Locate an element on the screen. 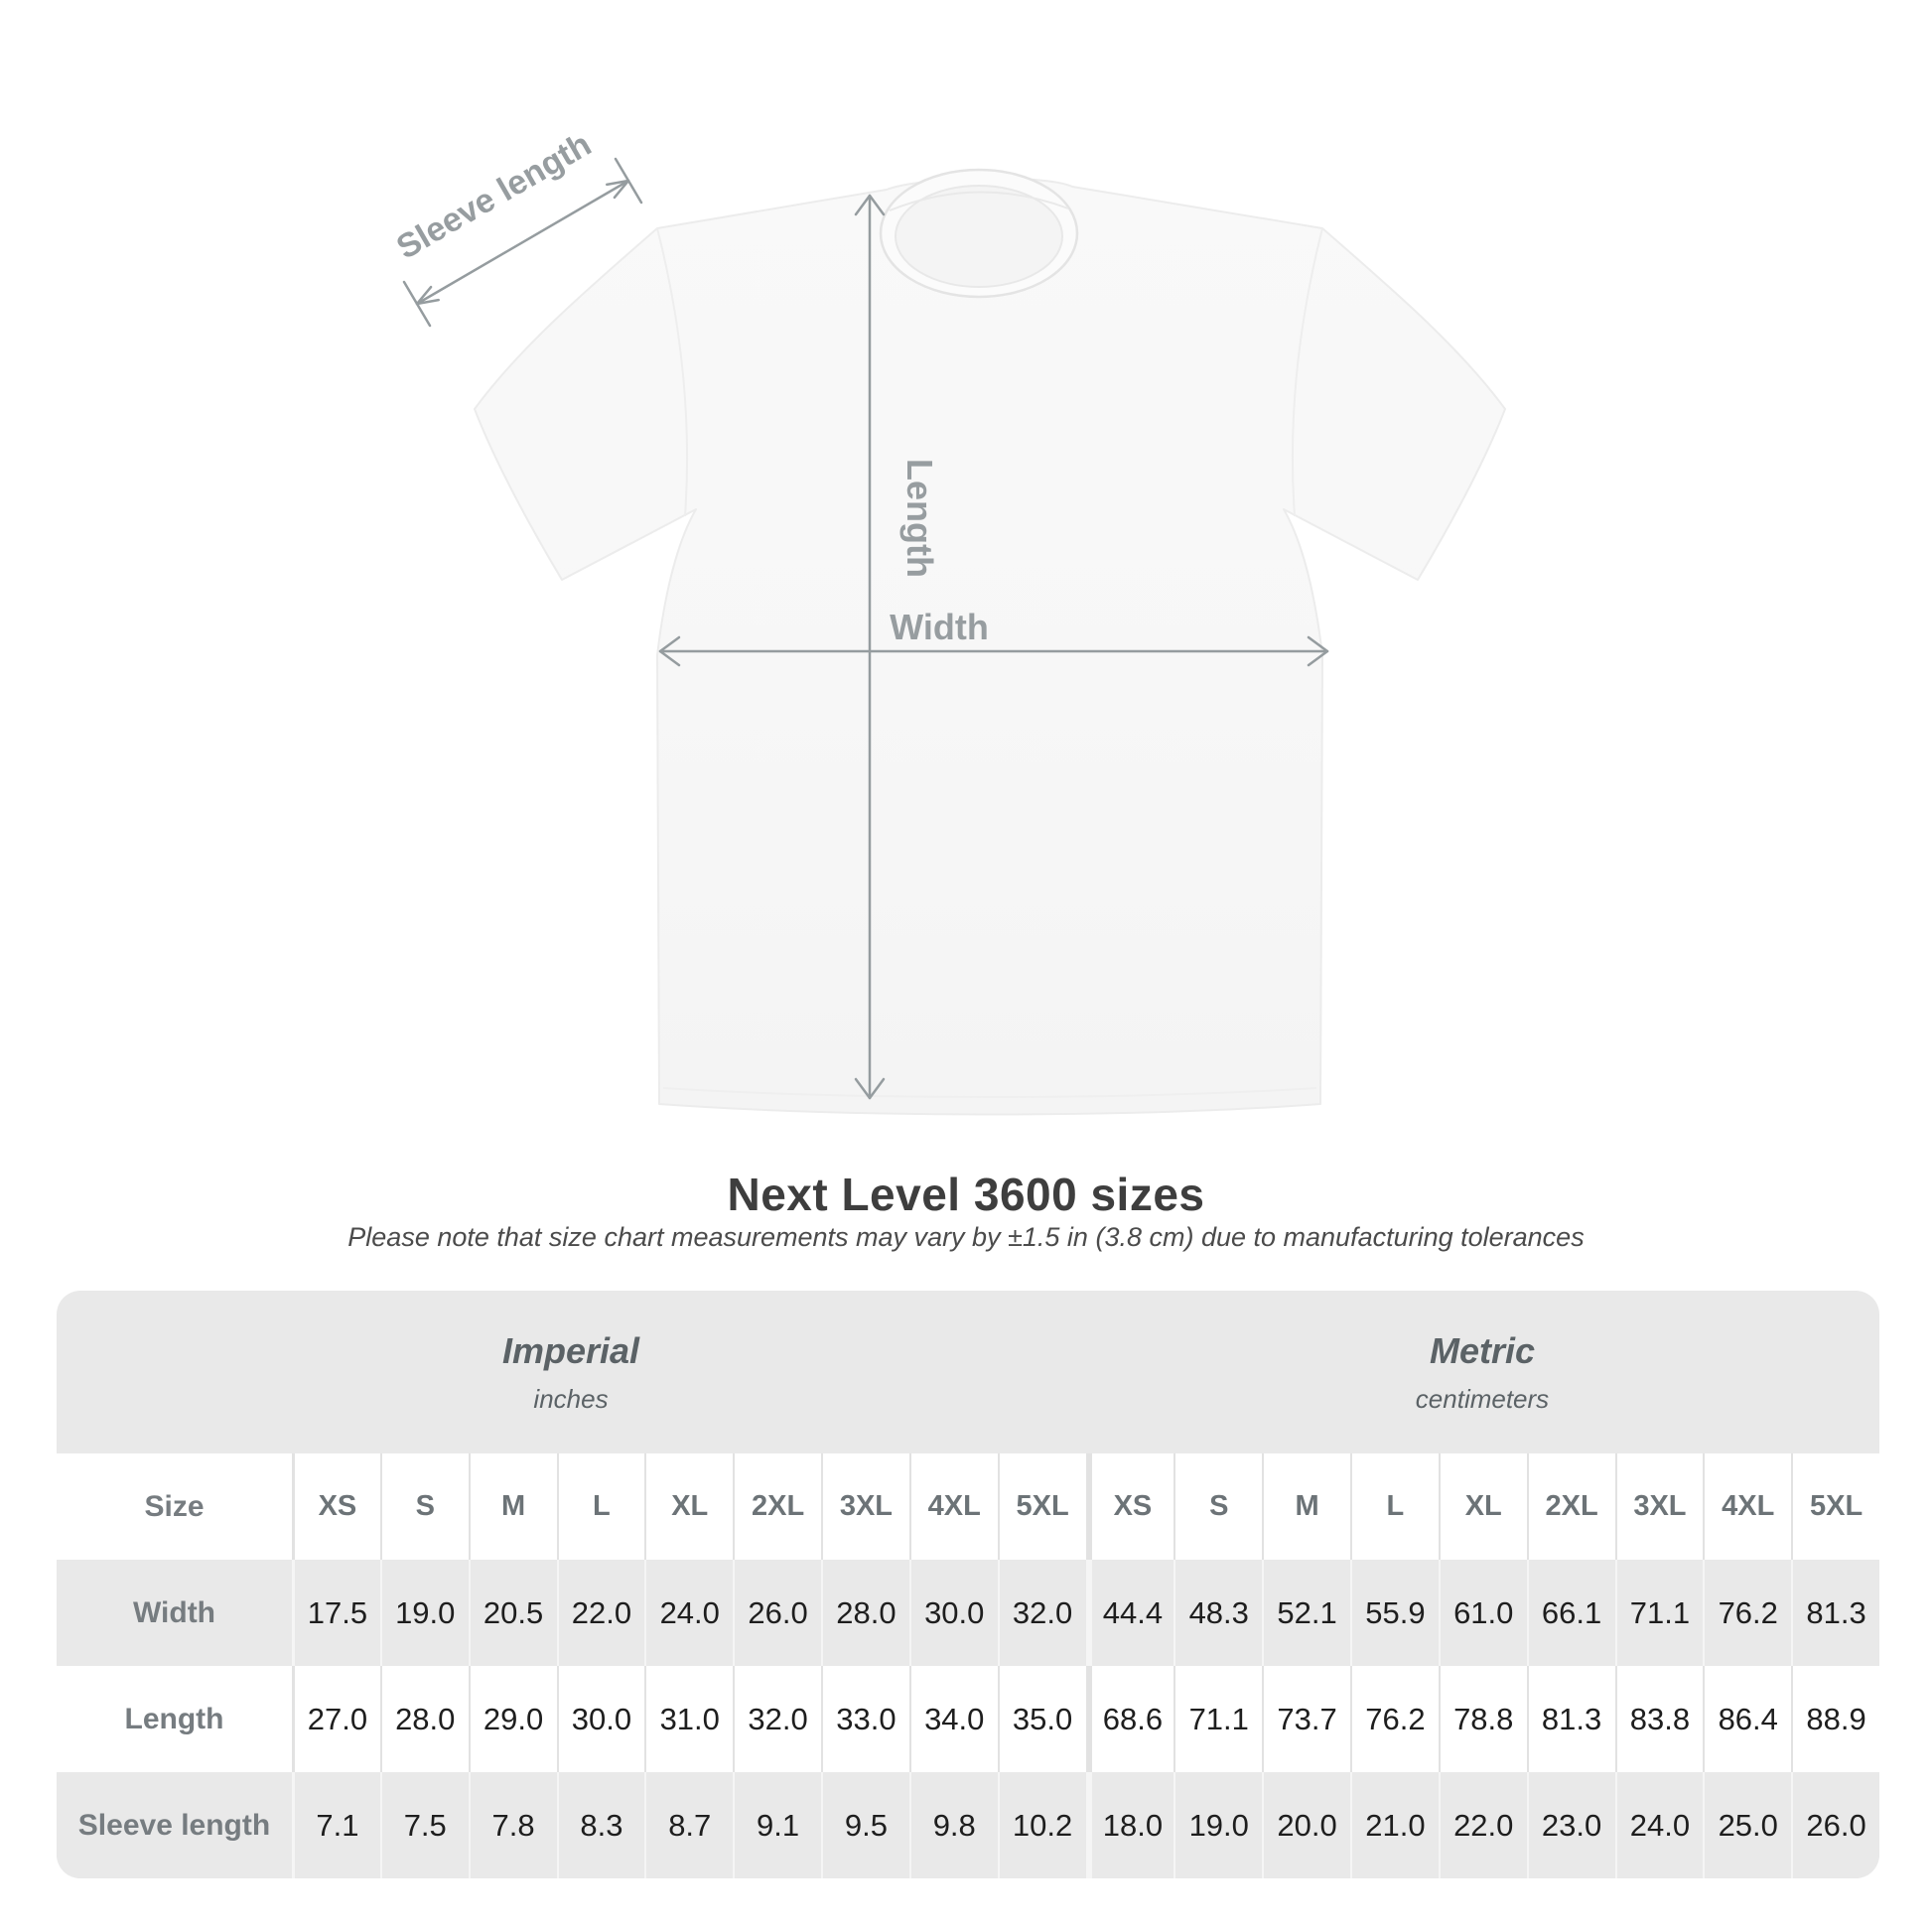  value-cell: 8.7 is located at coordinates (688, 1825).